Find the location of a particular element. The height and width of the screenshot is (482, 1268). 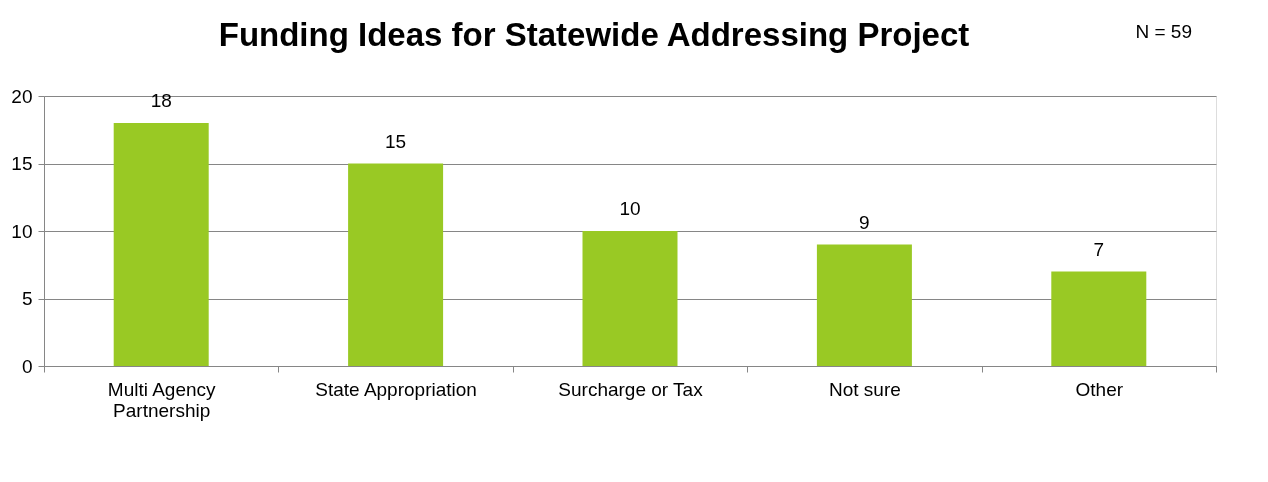

data-label: 18 is located at coordinates (161, 100).